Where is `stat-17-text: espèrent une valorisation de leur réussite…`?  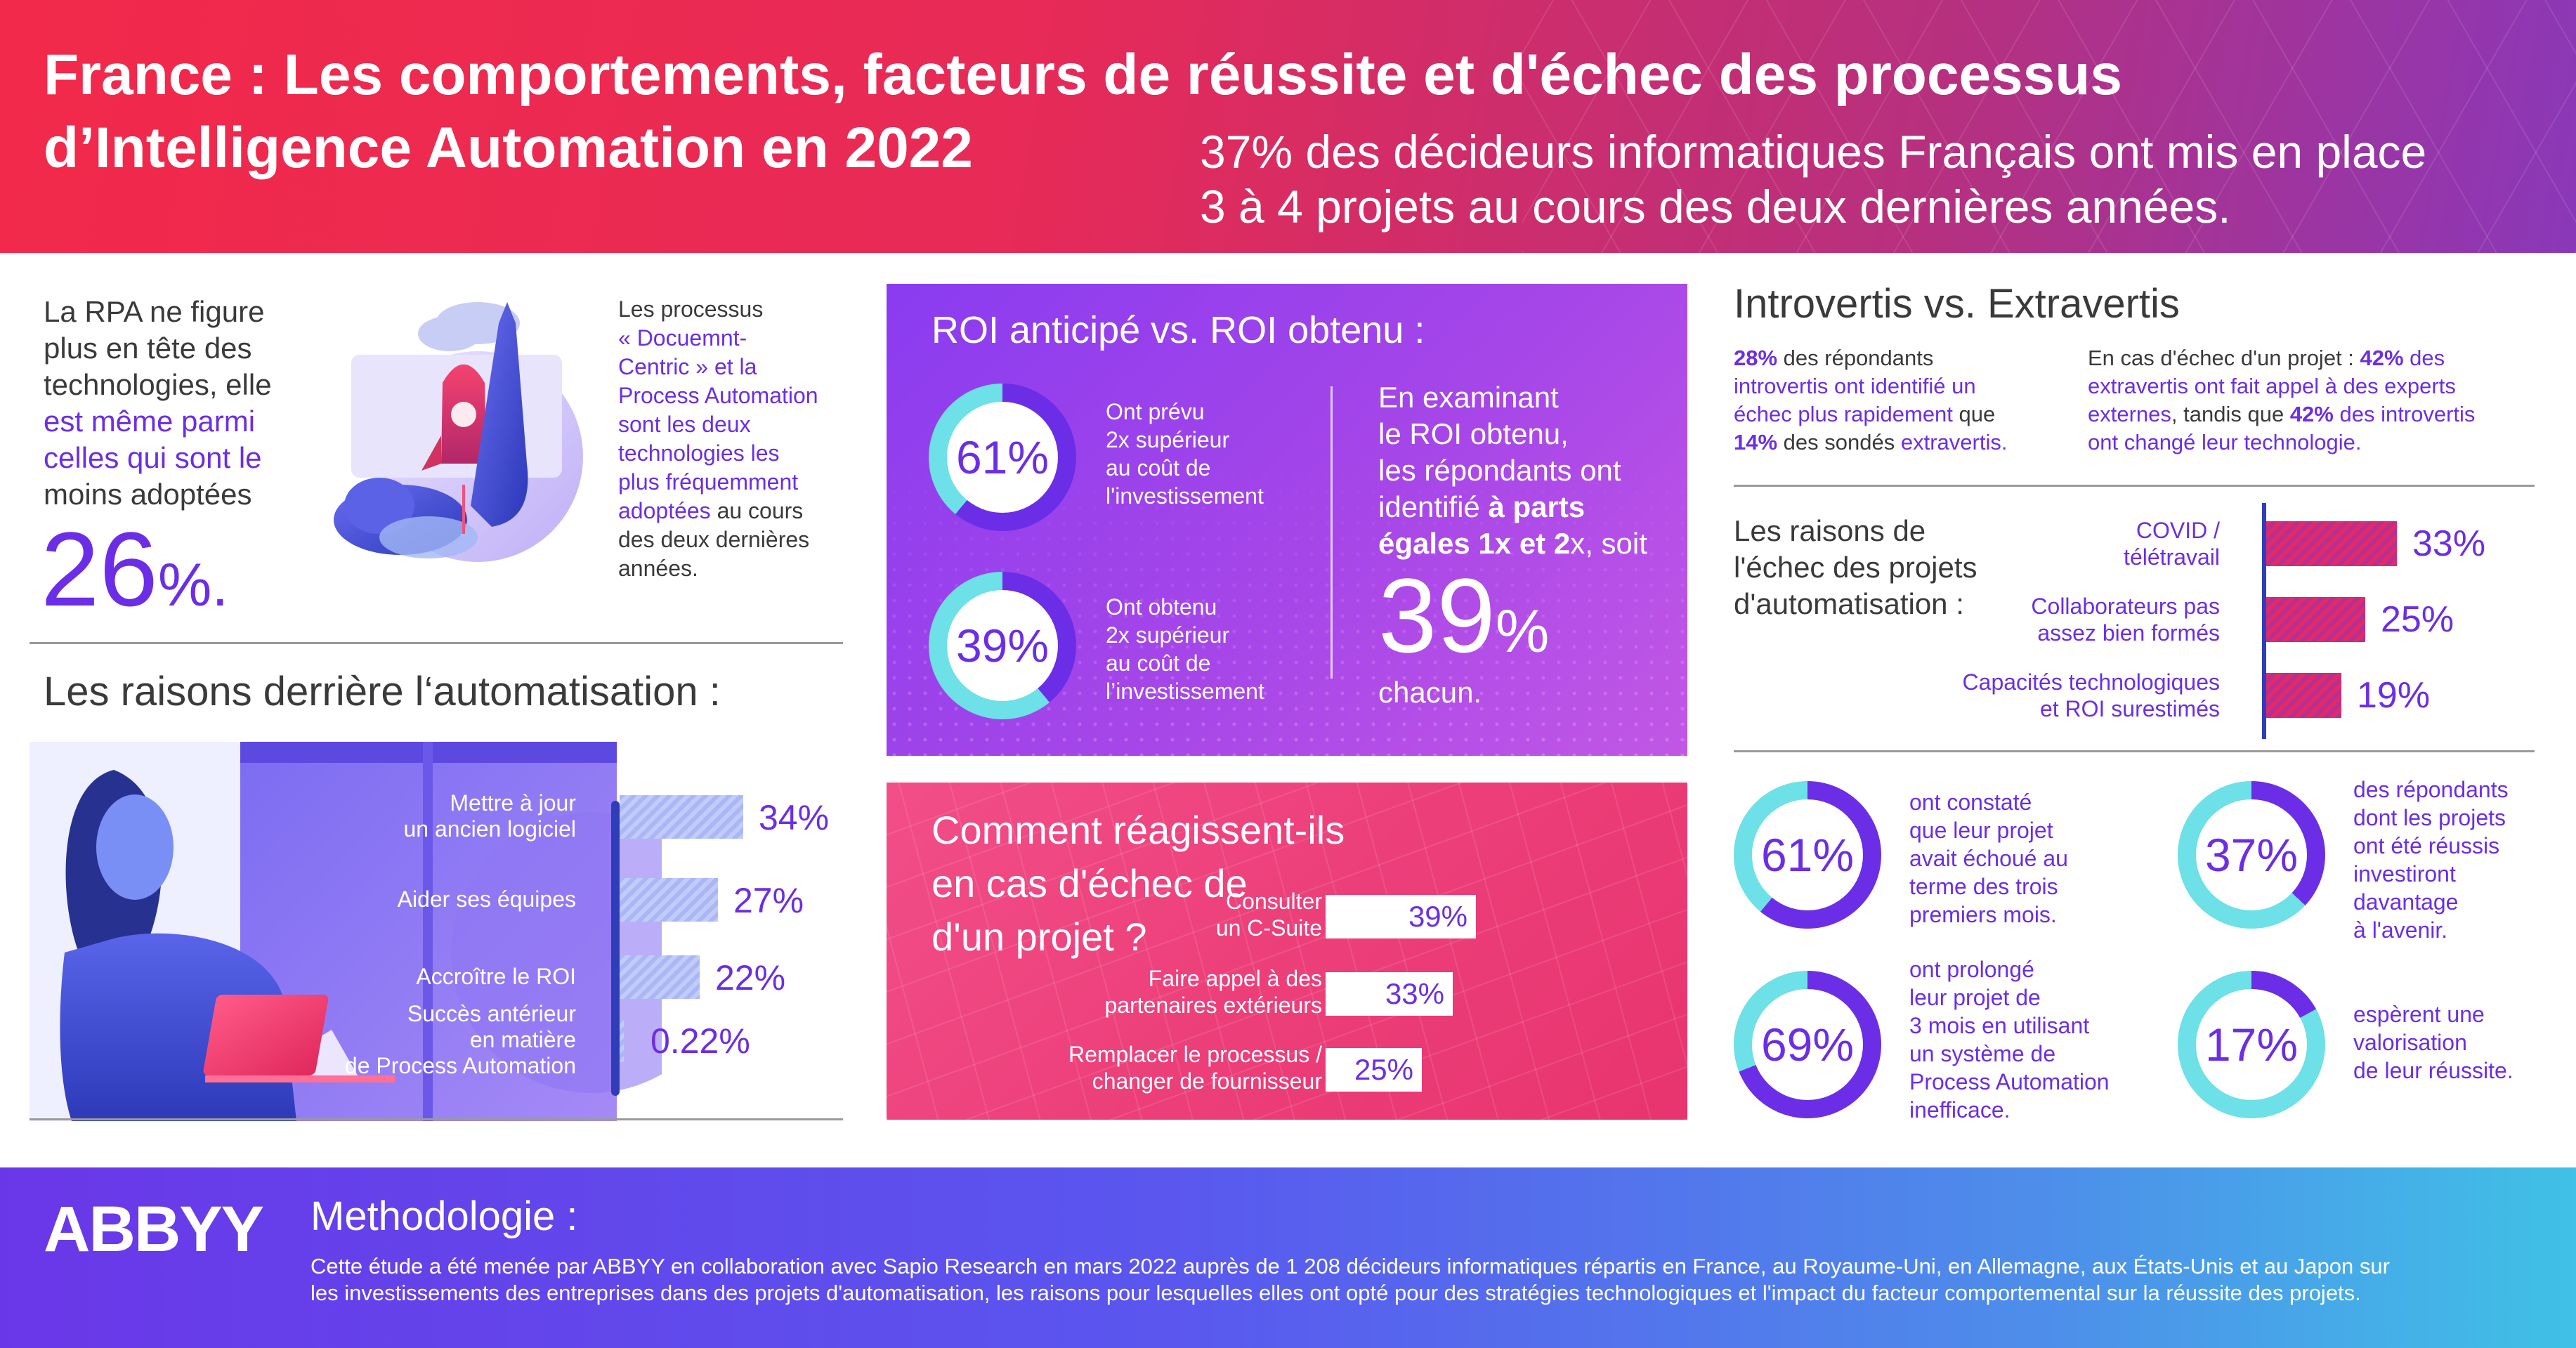 stat-17-text: espèrent une valorisation de leur réussite… is located at coordinates (2433, 1042).